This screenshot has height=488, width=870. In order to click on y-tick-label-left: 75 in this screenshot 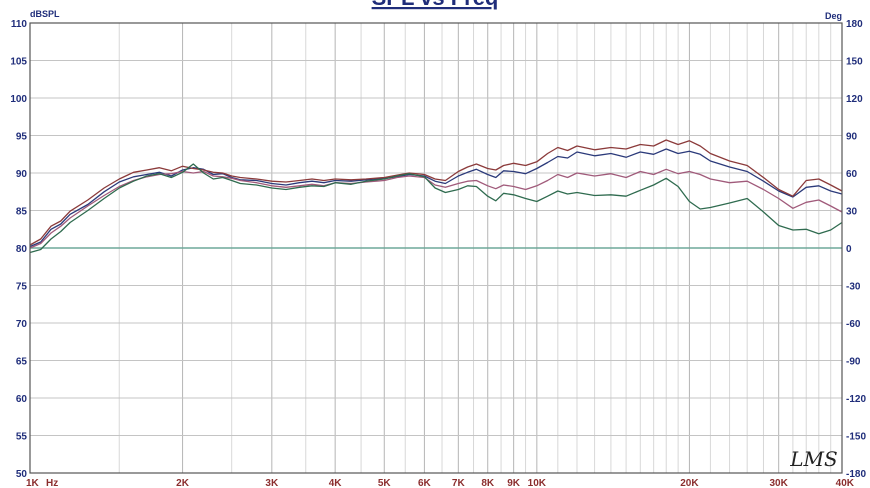, I will do `click(22, 287)`.